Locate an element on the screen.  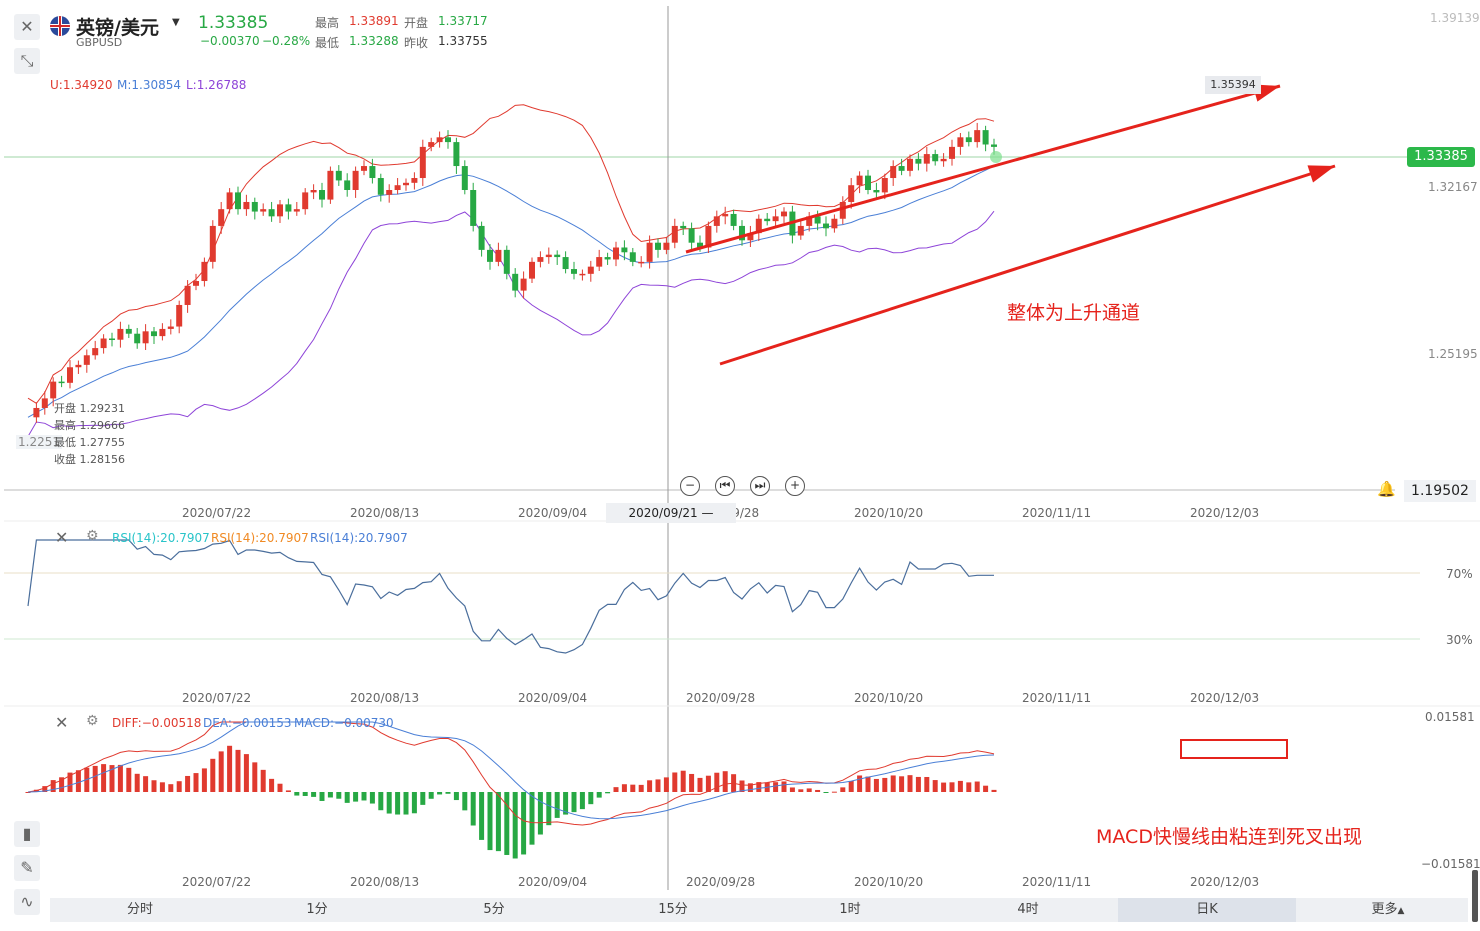
macd-axis-bottom: −0.01581 is located at coordinates (1450, 864).